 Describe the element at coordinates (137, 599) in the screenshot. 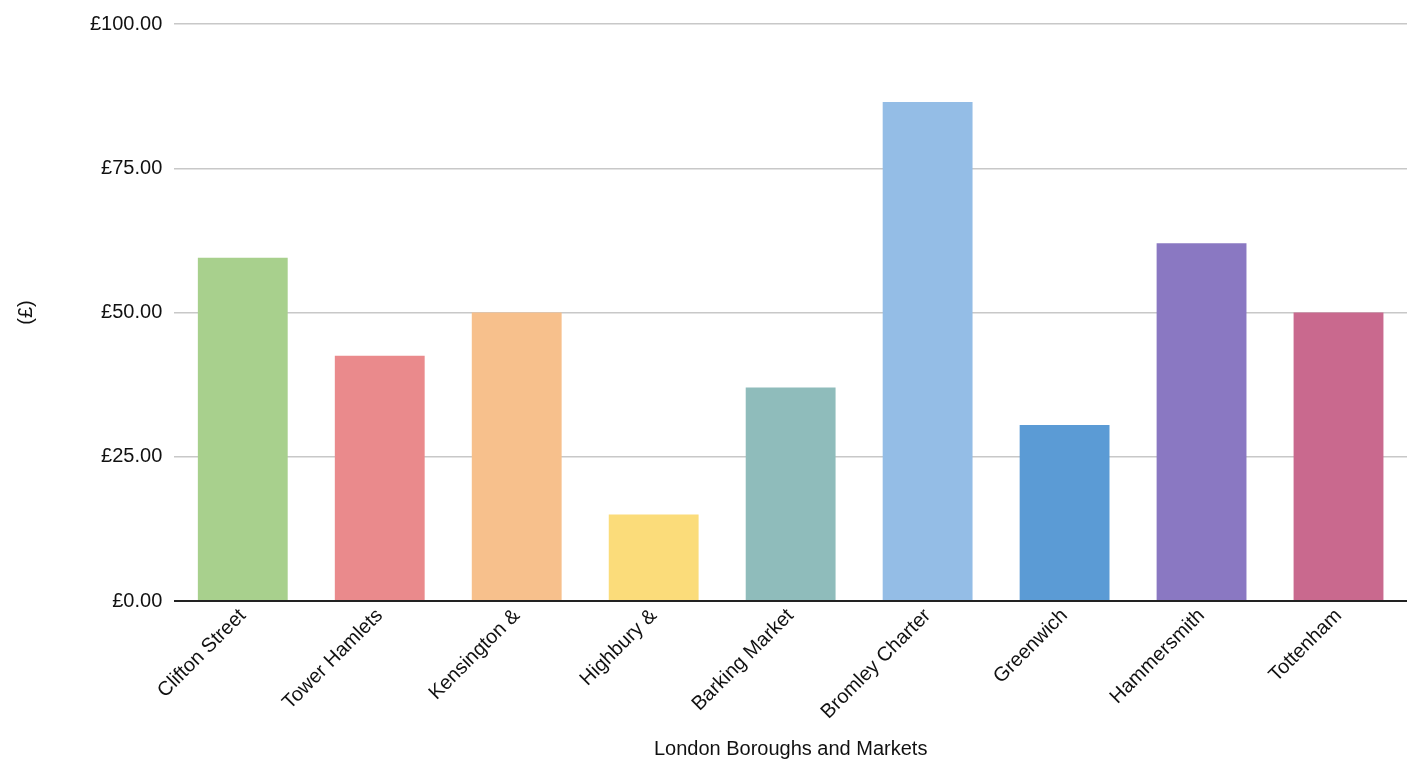

I see `y-tick-label: £0.00` at that location.